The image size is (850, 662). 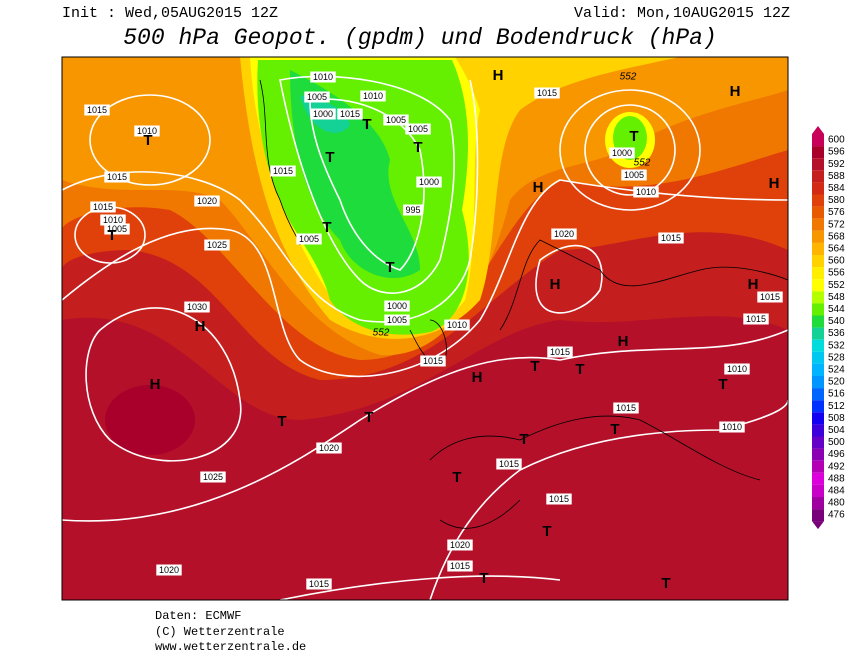 What do you see at coordinates (836, 285) in the screenshot?
I see `colorbar-label: 552` at bounding box center [836, 285].